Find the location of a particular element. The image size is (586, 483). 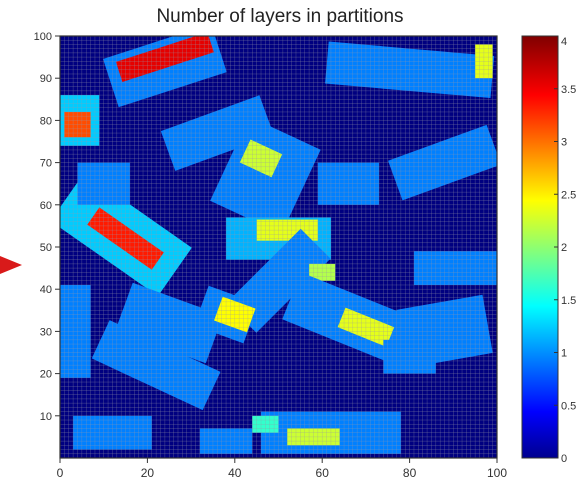

colorbar-tick-label: 3 is located at coordinates (564, 143).